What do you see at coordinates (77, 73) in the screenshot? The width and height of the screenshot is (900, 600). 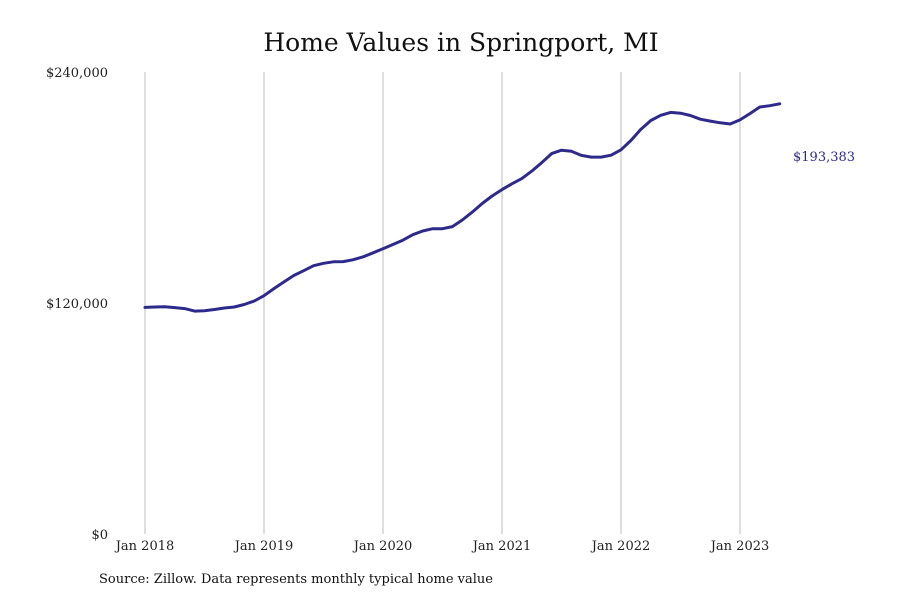 I see `y-tick-label: $240,000` at bounding box center [77, 73].